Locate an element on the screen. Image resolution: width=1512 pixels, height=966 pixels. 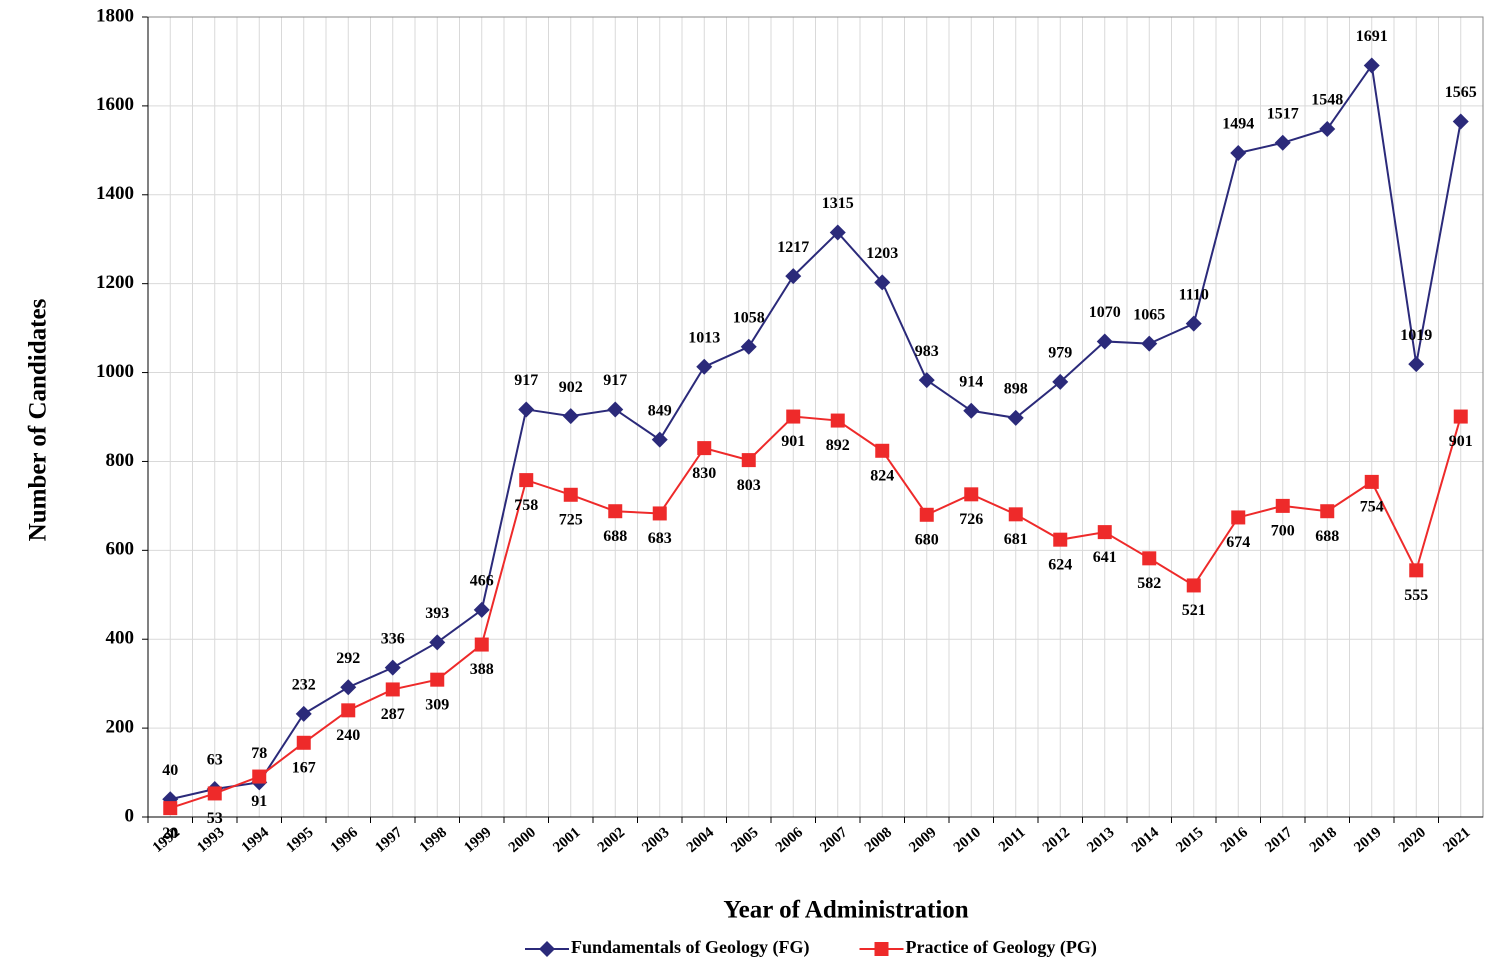
x-tick-label: 2015 is located at coordinates (1189, 840).